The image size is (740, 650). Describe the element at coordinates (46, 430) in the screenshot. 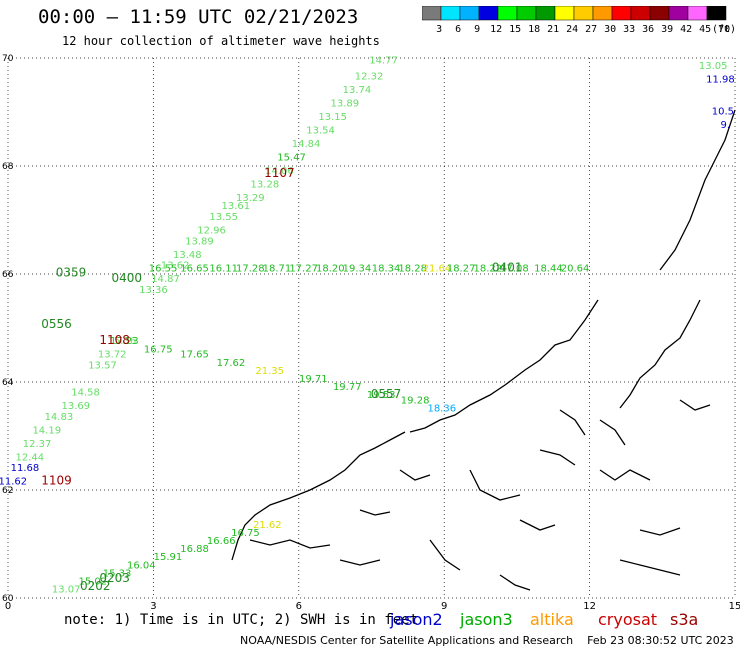

I see `wave-height-point: 14.19` at that location.